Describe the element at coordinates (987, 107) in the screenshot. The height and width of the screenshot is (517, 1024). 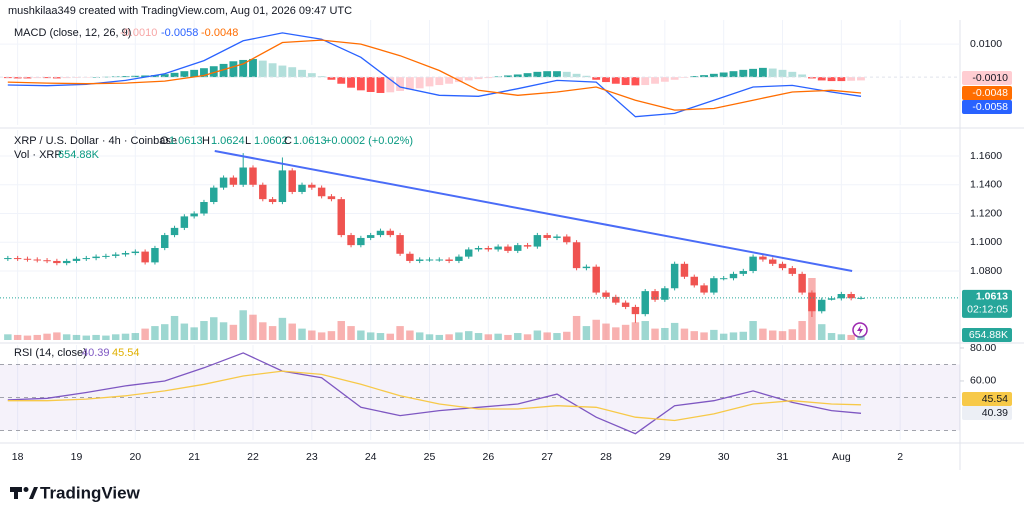
I see `macd-badge-bg` at that location.